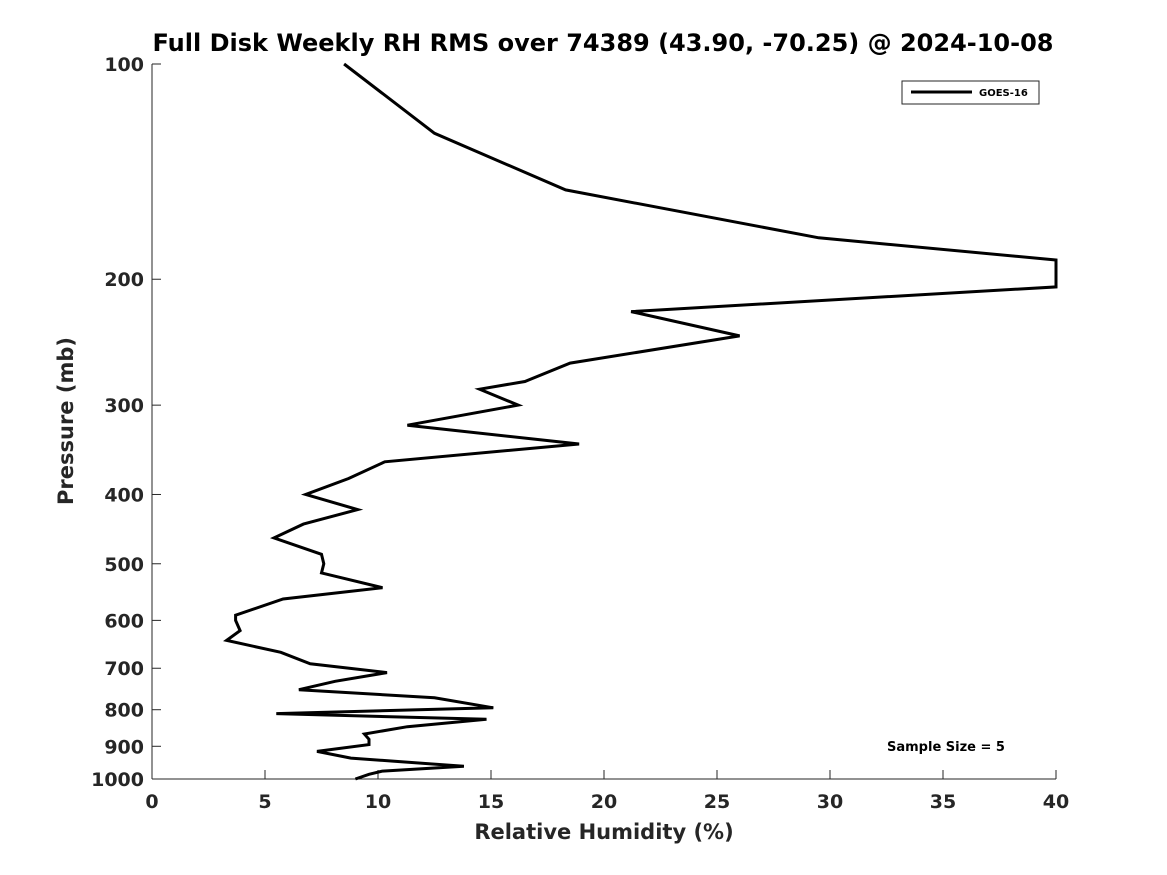 This screenshot has width=1167, height=875. Describe the element at coordinates (124, 406) in the screenshot. I see `y-tick-label: 300` at that location.